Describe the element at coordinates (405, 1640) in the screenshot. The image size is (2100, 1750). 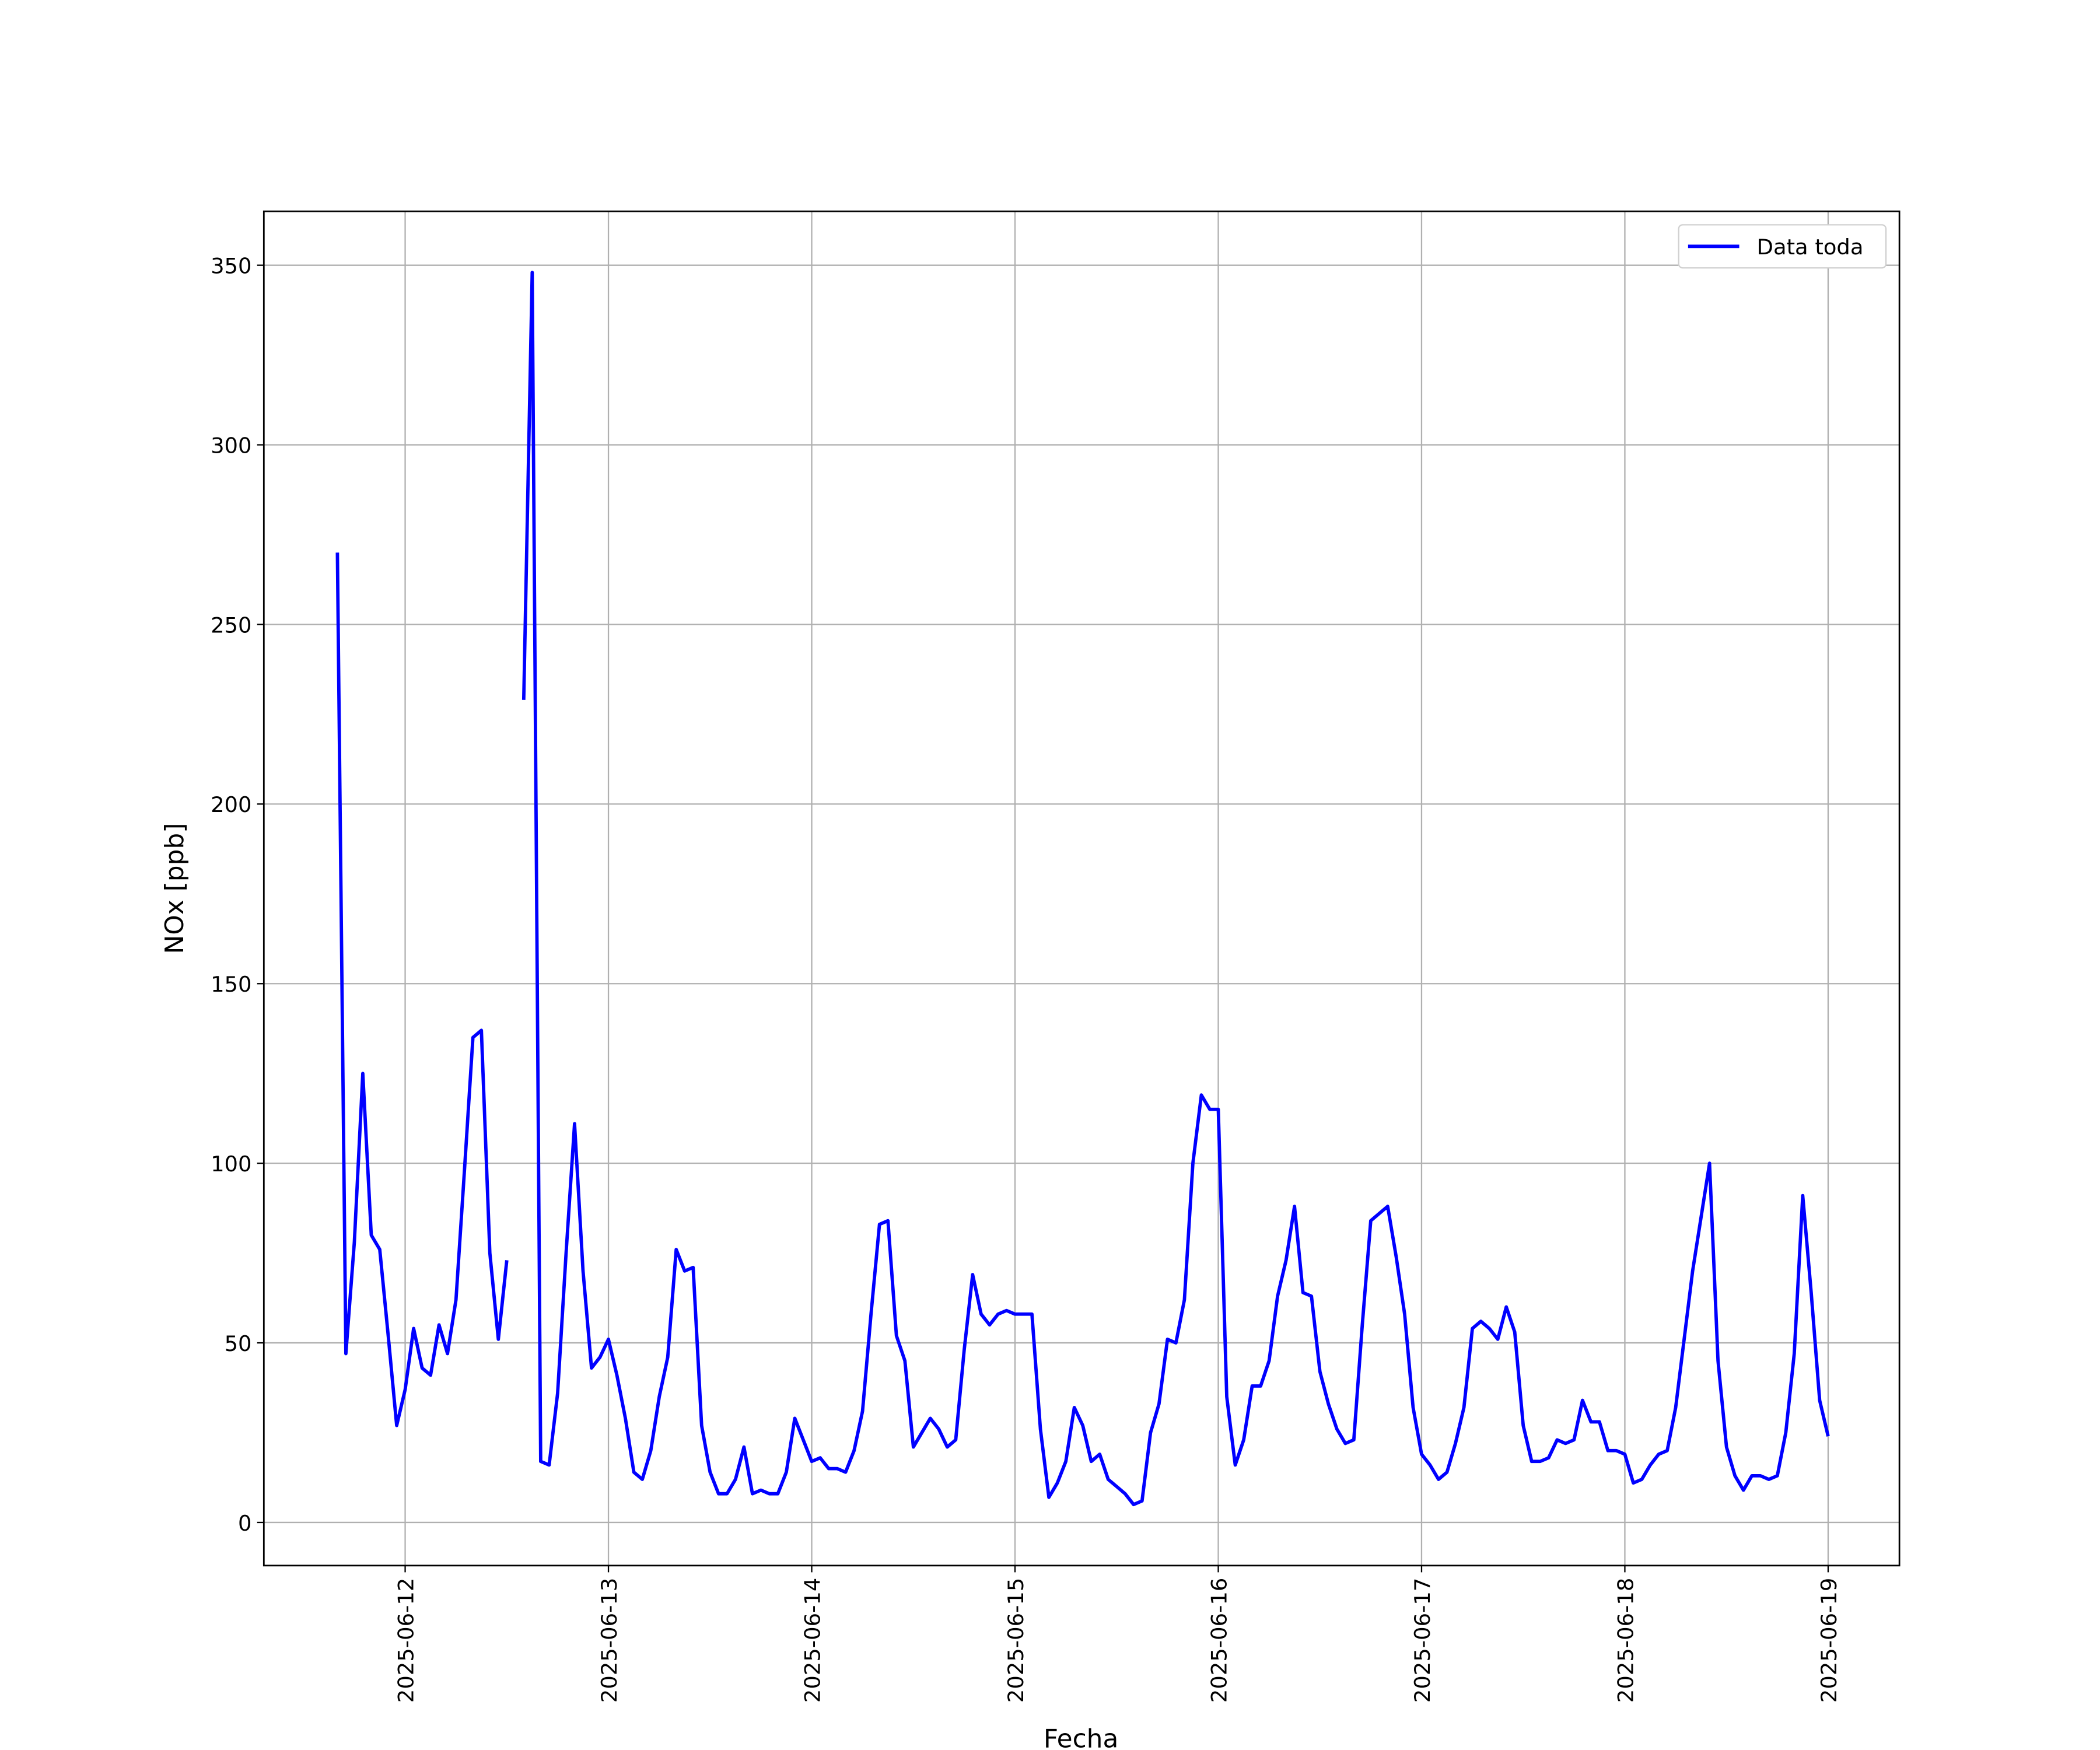
I see `x-tick-label: 2025-06-12` at that location.